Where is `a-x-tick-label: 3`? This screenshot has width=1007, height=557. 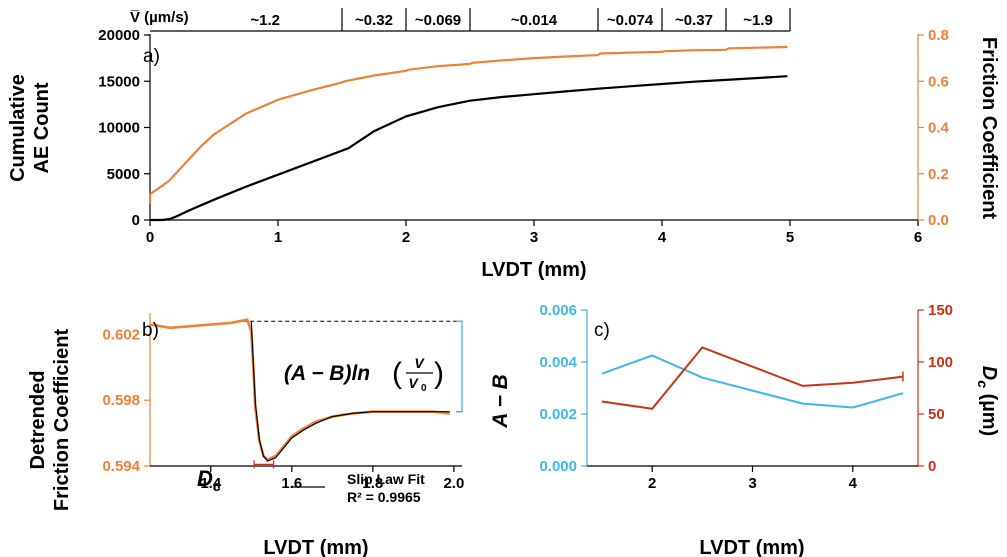
a-x-tick-label: 3 is located at coordinates (534, 237).